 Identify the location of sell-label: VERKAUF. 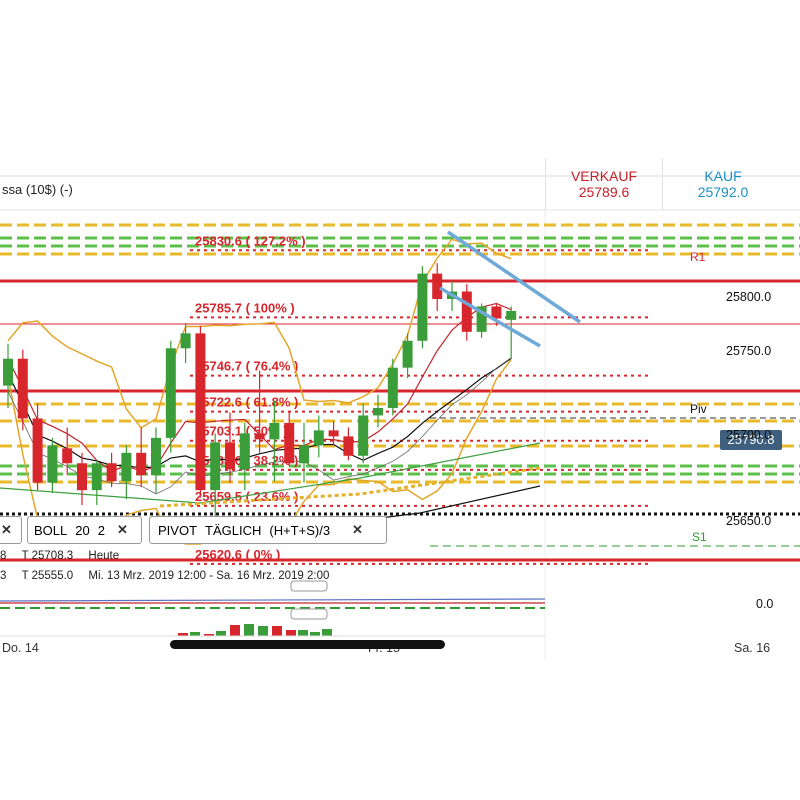
(604, 176).